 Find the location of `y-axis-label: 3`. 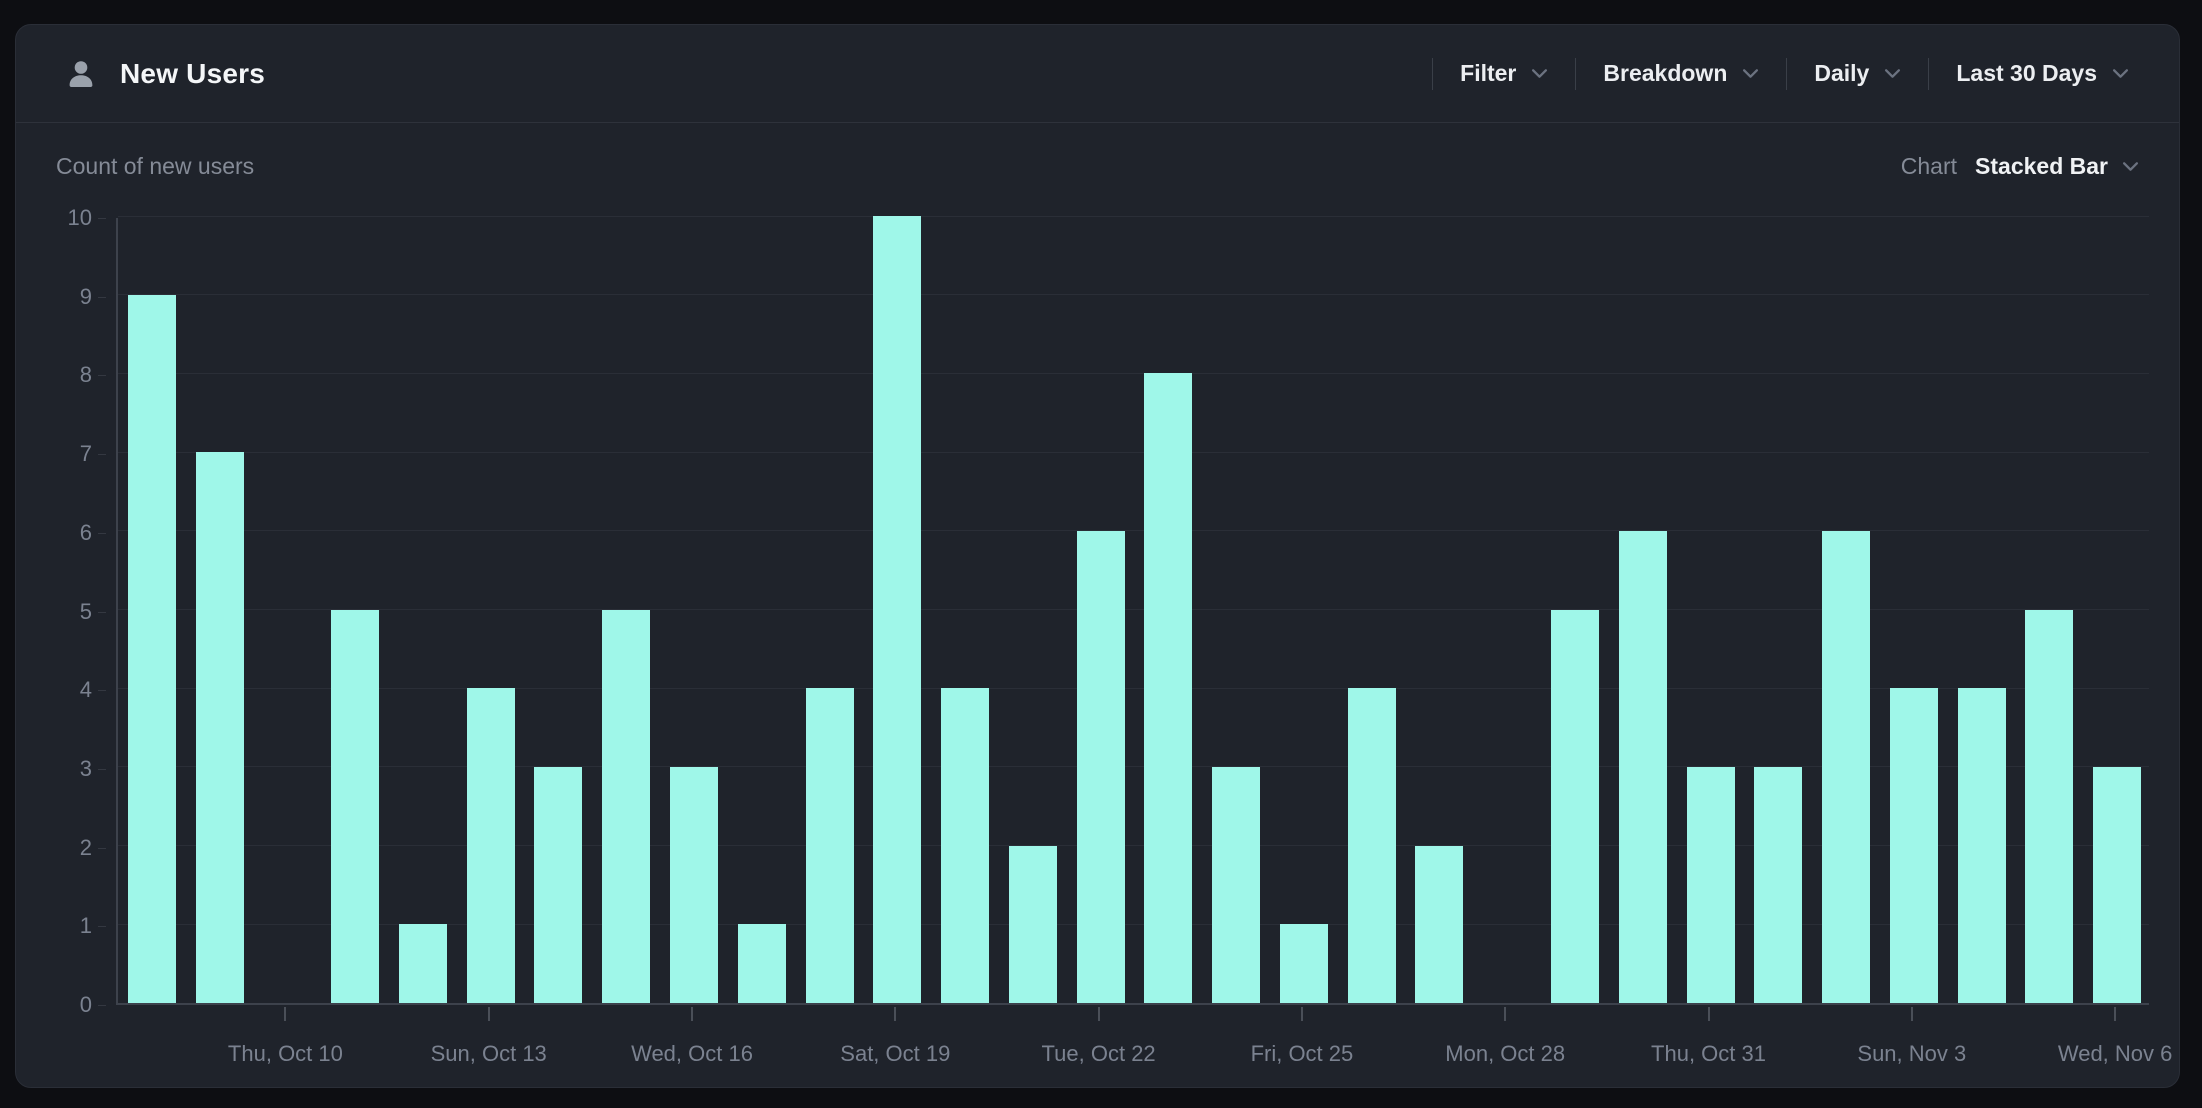

y-axis-label: 3 is located at coordinates (85, 768).